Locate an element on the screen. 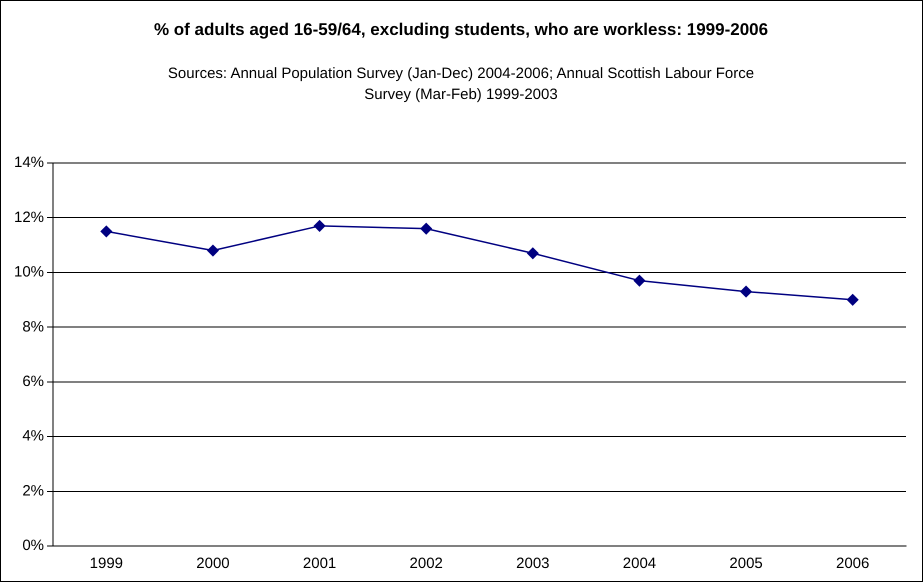 The height and width of the screenshot is (582, 923). y-tick-label: 14% is located at coordinates (29, 163).